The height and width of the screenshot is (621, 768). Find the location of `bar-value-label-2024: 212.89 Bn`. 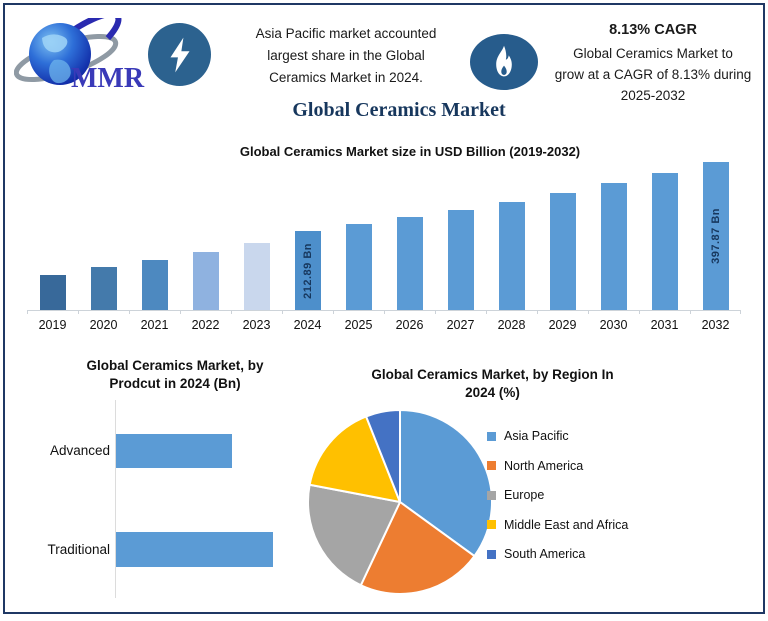

bar-value-label-2024: 212.89 Bn is located at coordinates (307, 270).